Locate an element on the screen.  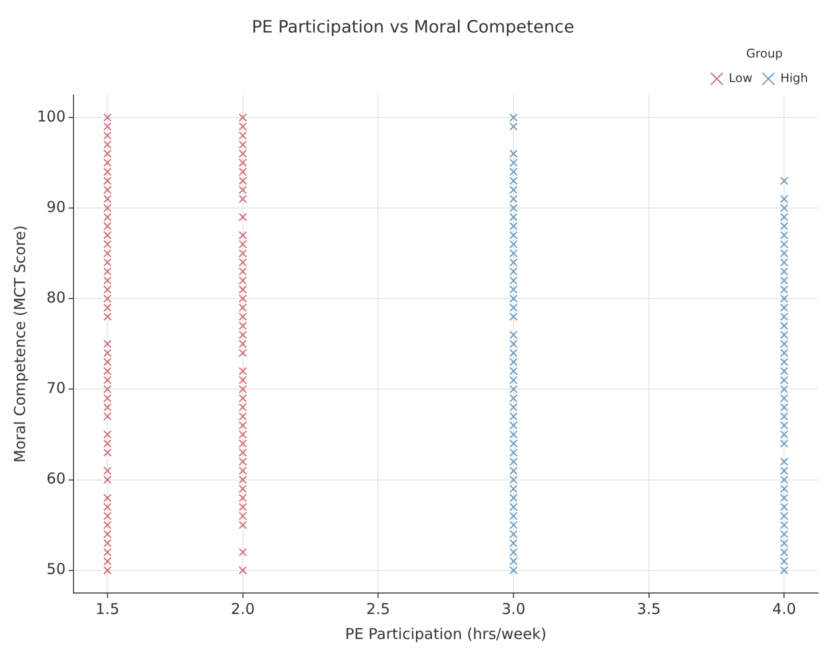
y-axis-title: Moral Competence (MCT Score) is located at coordinates (19, 344).